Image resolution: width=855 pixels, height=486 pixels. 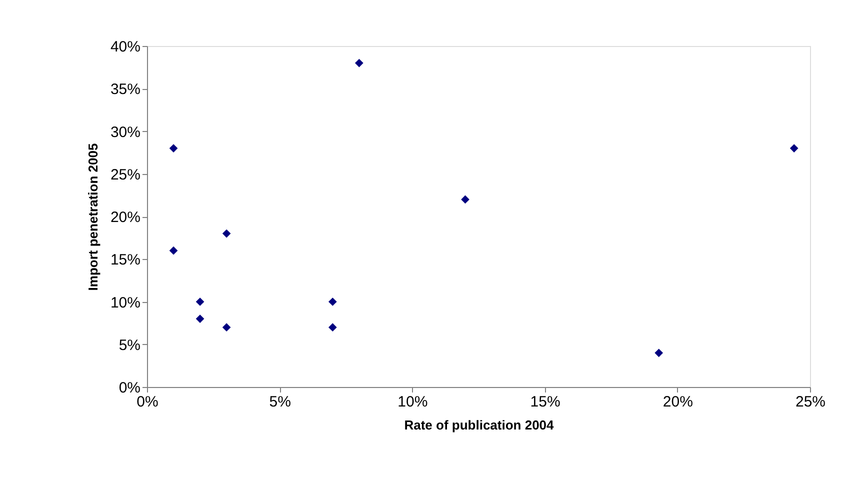 I want to click on y-axis-title: Import penetration 2005, so click(x=92, y=217).